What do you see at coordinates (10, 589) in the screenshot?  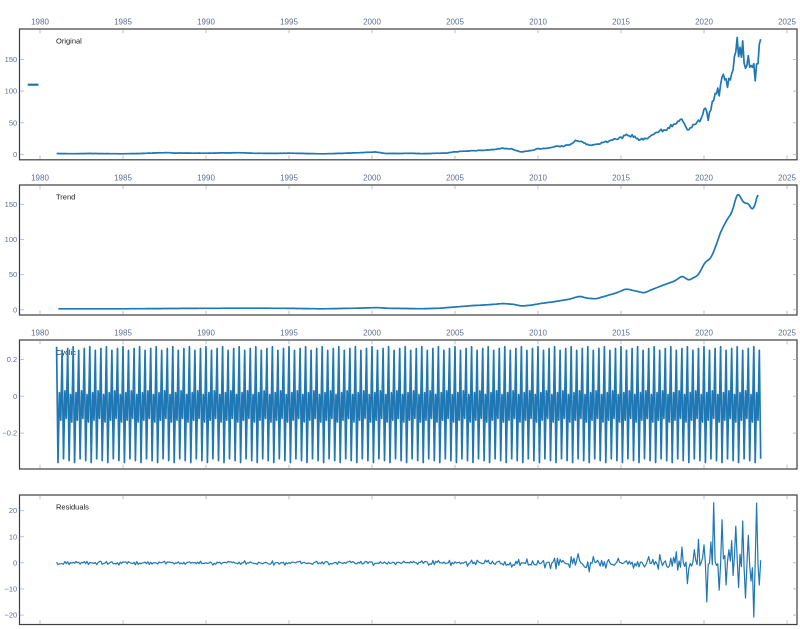 I see `svg-text: −10` at bounding box center [10, 589].